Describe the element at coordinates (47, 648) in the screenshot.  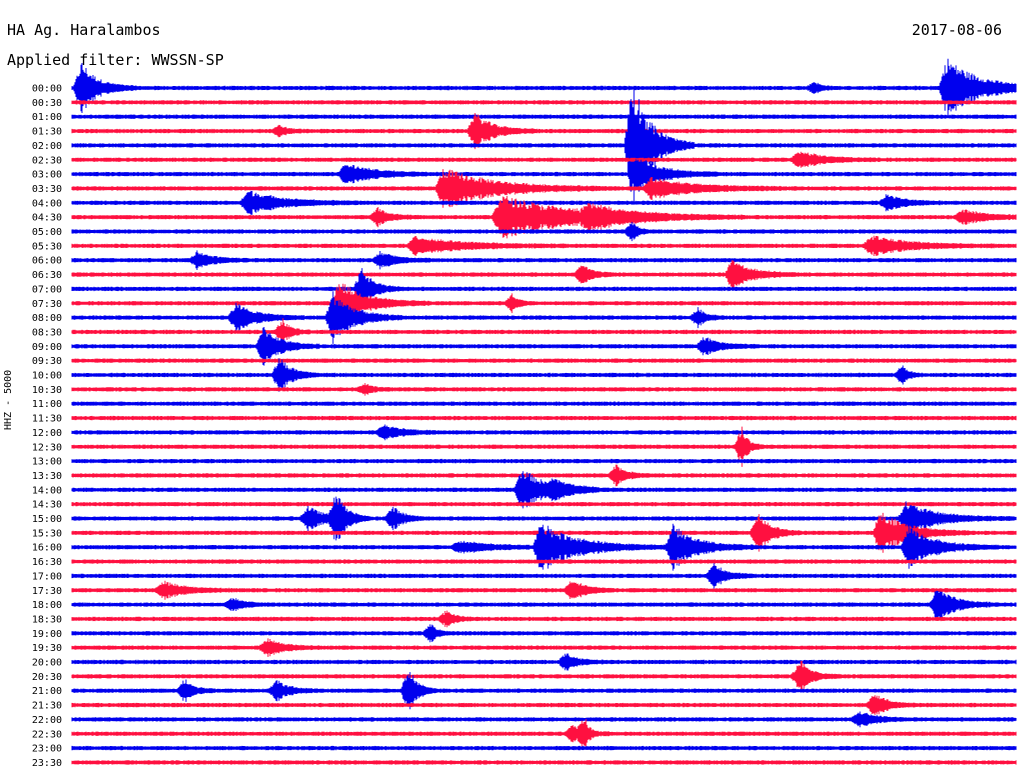
I see `row-time-label: 19:30` at that location.